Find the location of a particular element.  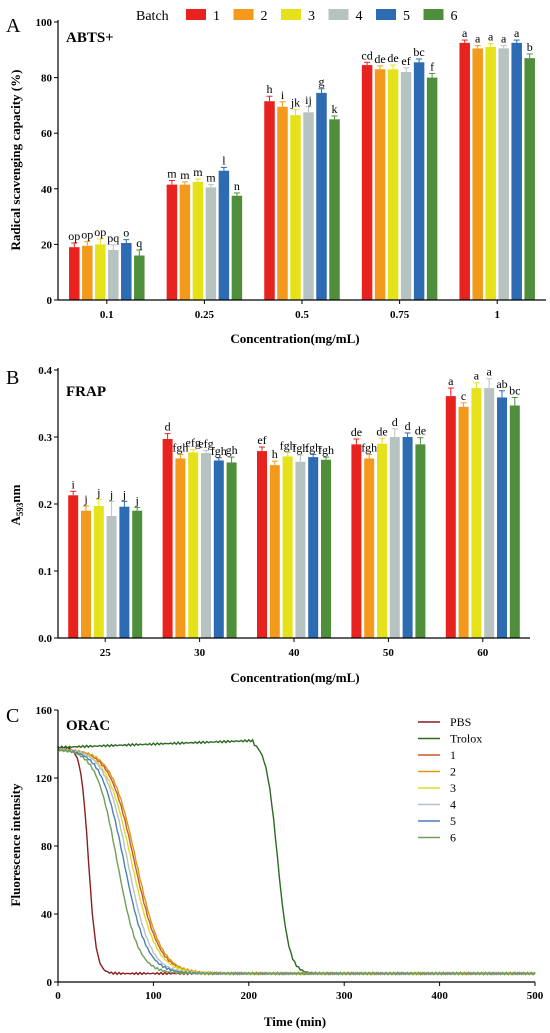

panel-a-legend-label: 1 is located at coordinates (216, 16).